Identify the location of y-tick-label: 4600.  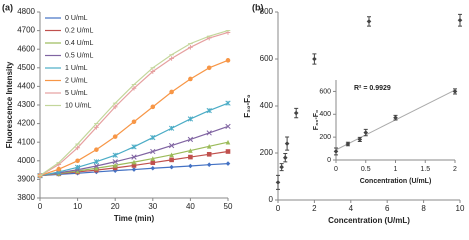
(26, 48).